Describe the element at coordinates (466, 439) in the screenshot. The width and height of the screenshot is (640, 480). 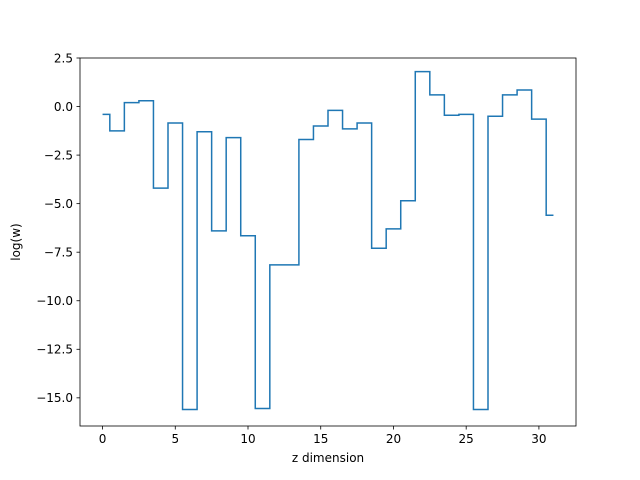
I see `x-tick-label: 25` at that location.